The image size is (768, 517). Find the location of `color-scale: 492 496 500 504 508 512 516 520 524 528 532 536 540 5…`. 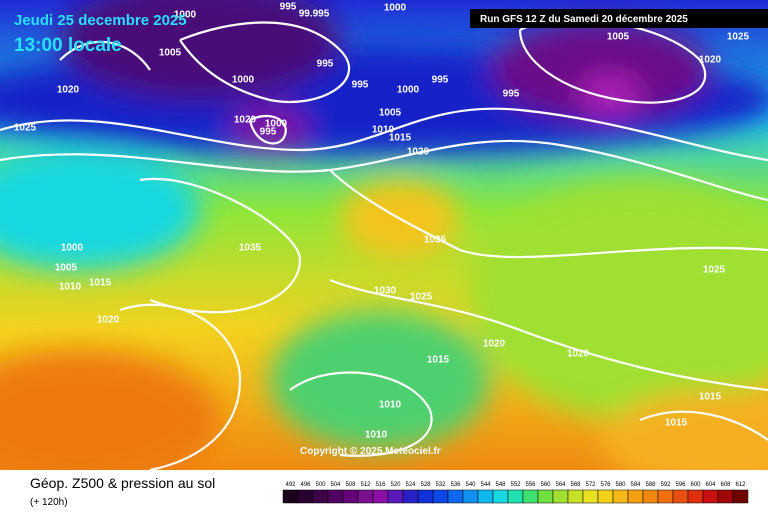

color-scale: 492 496 500 504 508 512 516 520 524 528 532 536 540 5… is located at coordinates (515, 493).